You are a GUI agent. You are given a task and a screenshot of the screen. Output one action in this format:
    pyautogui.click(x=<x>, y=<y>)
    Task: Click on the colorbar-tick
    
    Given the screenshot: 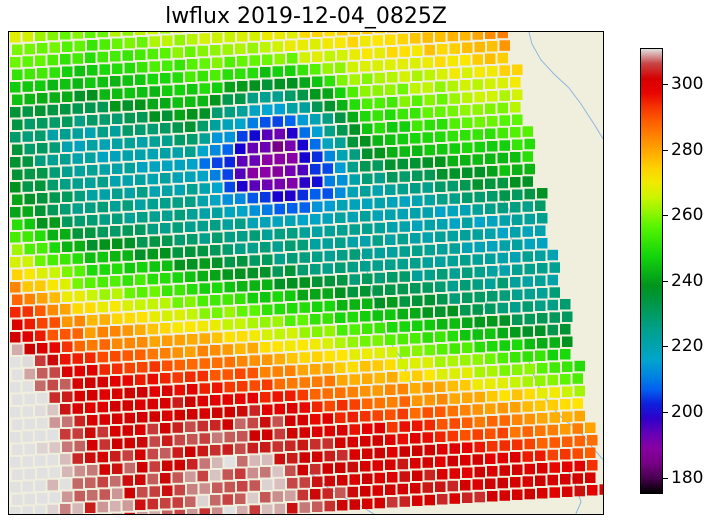 What is the action you would take?
    pyautogui.click(x=665, y=150)
    